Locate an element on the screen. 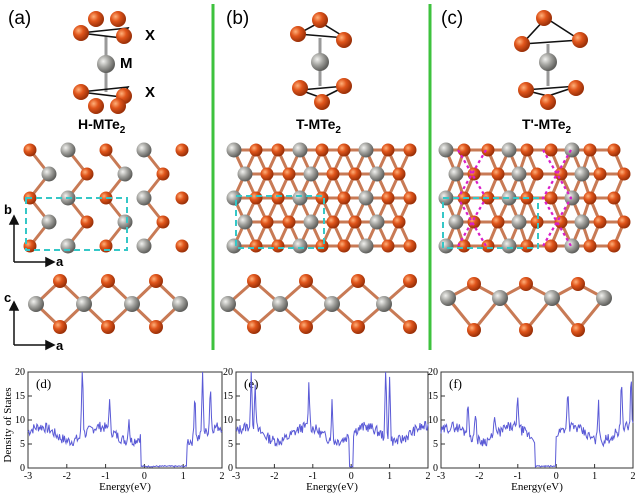 Image resolution: width=640 pixels, height=497 pixels. h-mte2-side-view is located at coordinates (108, 304).